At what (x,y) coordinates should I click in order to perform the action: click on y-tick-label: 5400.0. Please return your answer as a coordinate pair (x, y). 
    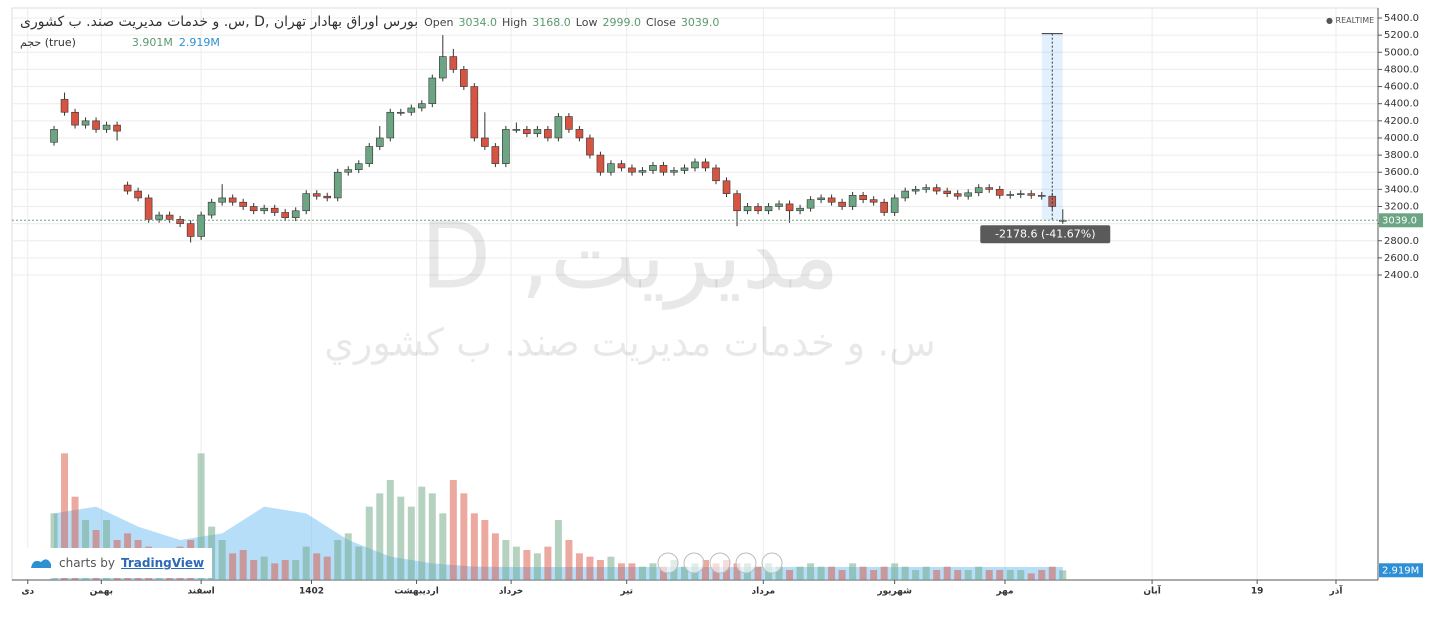
    Looking at the image, I should click on (1401, 18).